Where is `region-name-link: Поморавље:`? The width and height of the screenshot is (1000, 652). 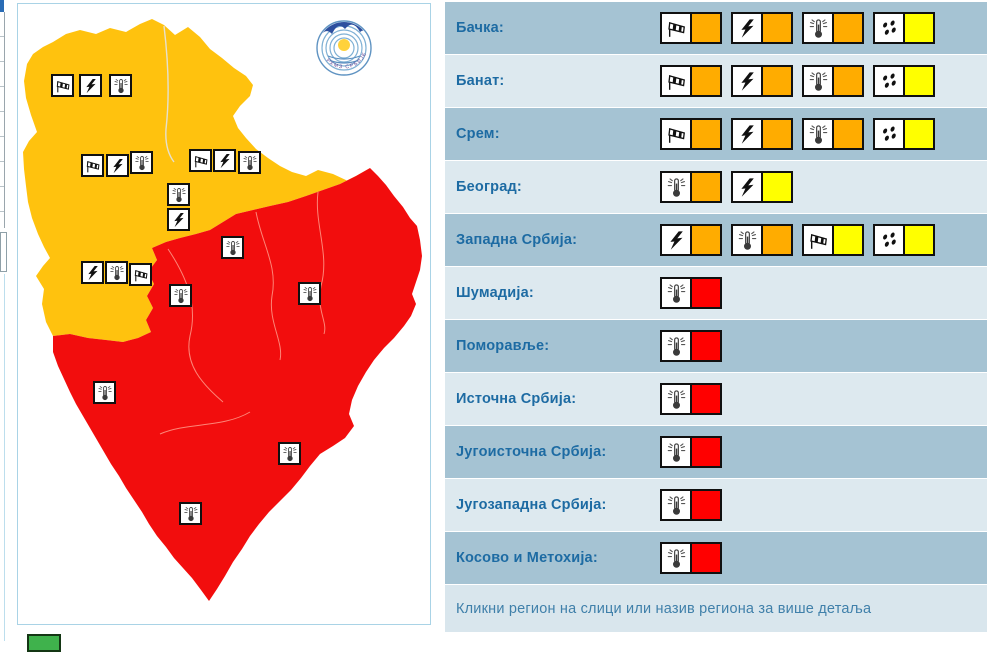 region-name-link: Поморавље: is located at coordinates (503, 346).